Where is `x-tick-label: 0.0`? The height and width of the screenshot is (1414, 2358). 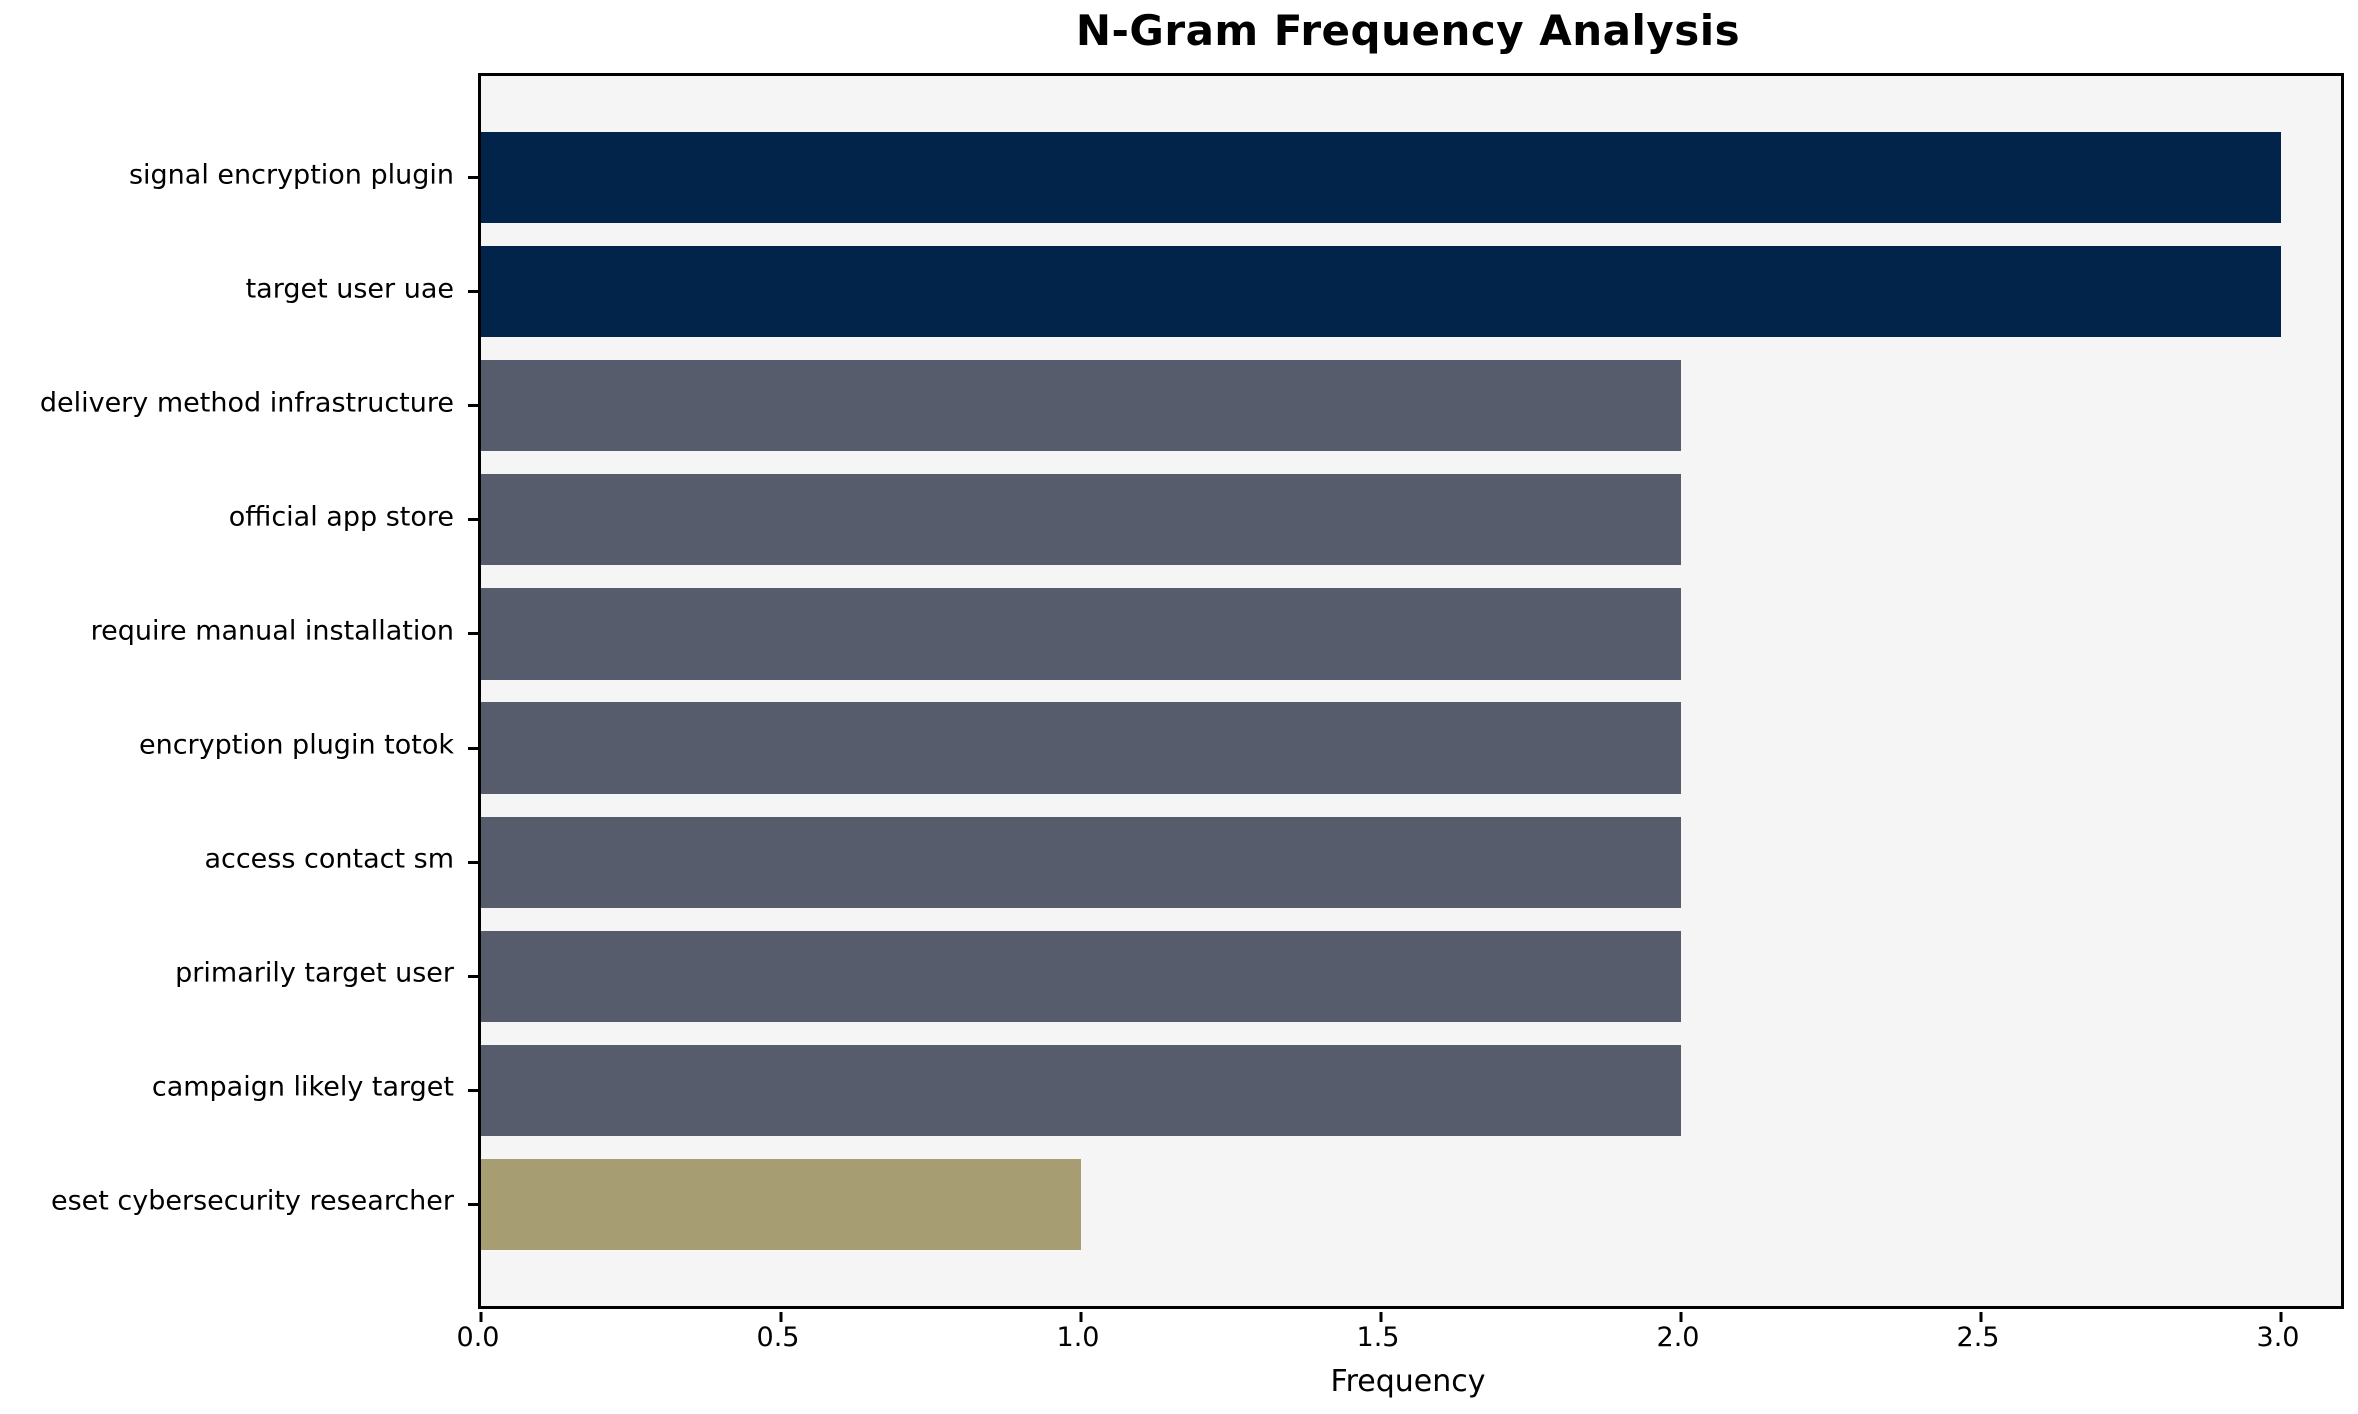 x-tick-label: 0.0 is located at coordinates (478, 1337).